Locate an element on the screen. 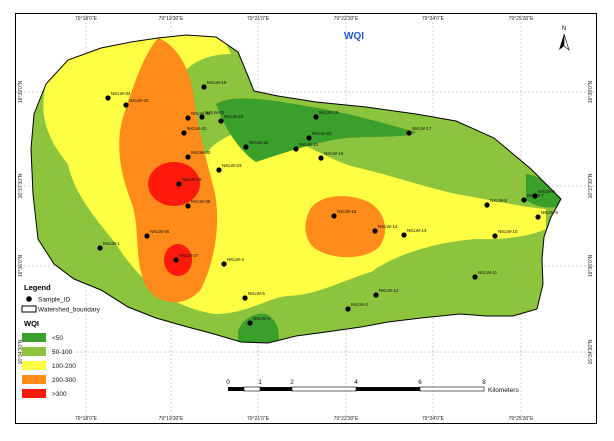 Image resolution: width=614 pixels, height=441 pixels. sample-label: NKLW-28 is located at coordinates (201, 201).